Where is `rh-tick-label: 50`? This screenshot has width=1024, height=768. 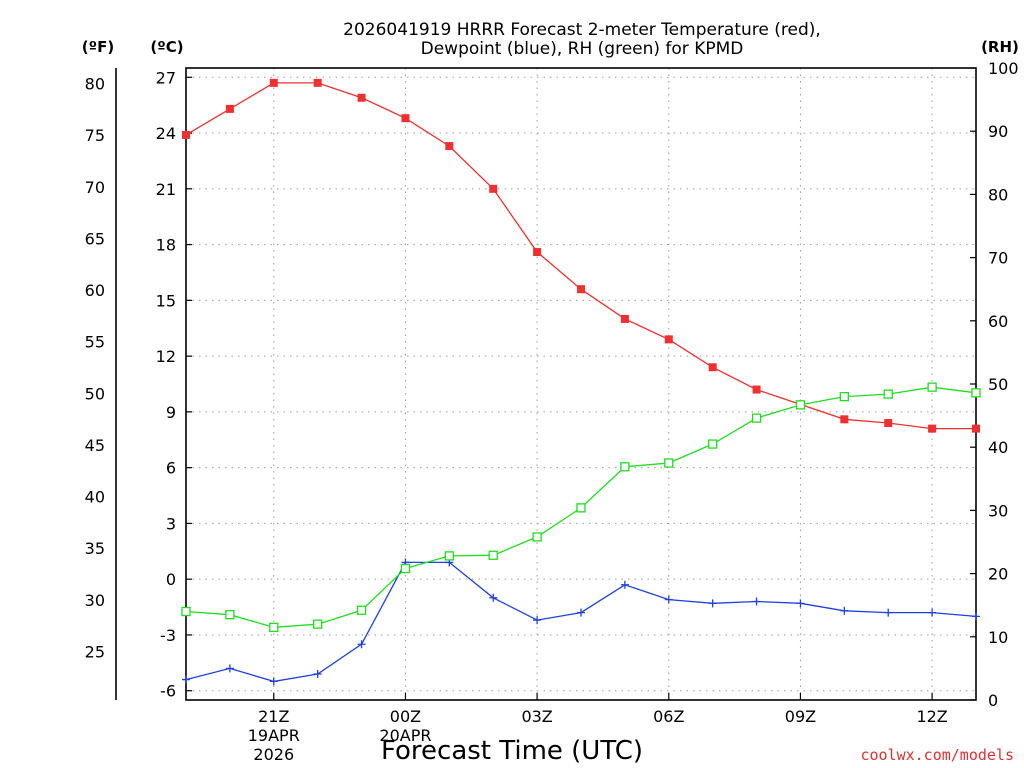
rh-tick-label: 50 is located at coordinates (998, 384).